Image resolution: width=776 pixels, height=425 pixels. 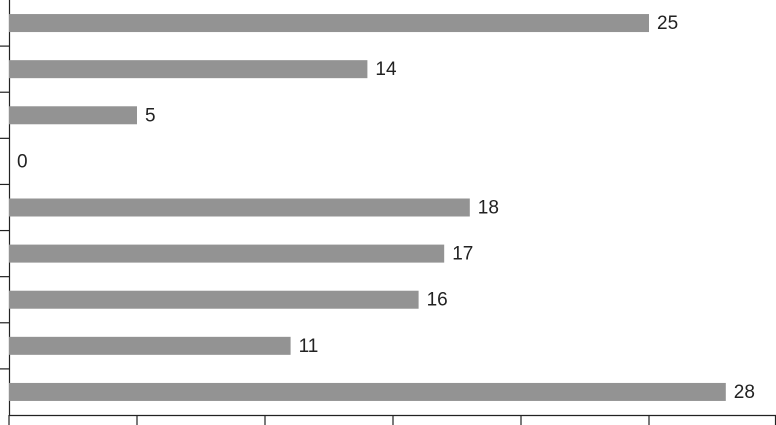 What do you see at coordinates (744, 392) in the screenshot?
I see `value-label: 28` at bounding box center [744, 392].